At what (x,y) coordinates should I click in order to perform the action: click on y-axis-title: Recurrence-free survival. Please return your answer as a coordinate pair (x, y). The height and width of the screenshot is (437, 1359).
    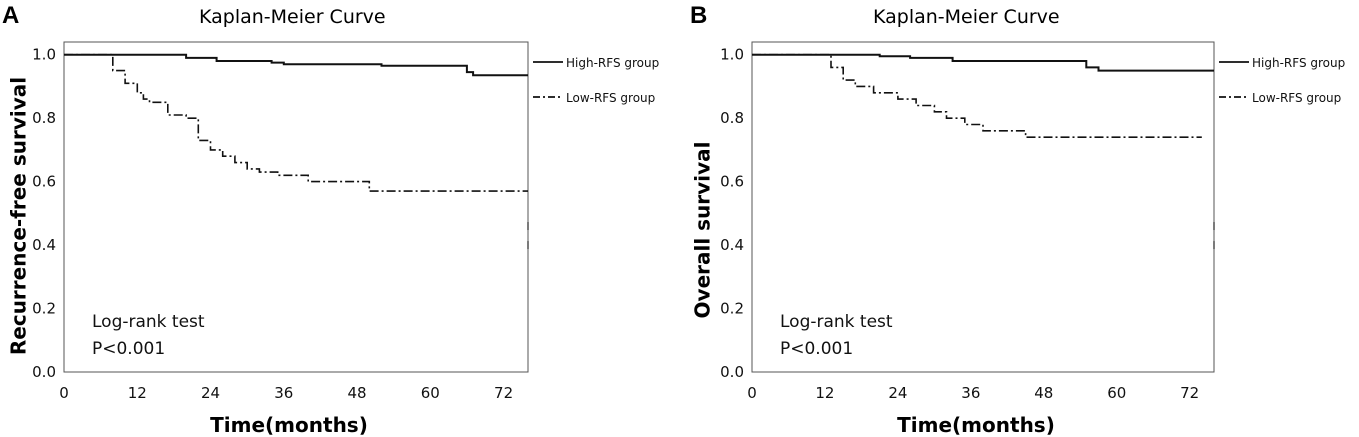
    Looking at the image, I should click on (19, 216).